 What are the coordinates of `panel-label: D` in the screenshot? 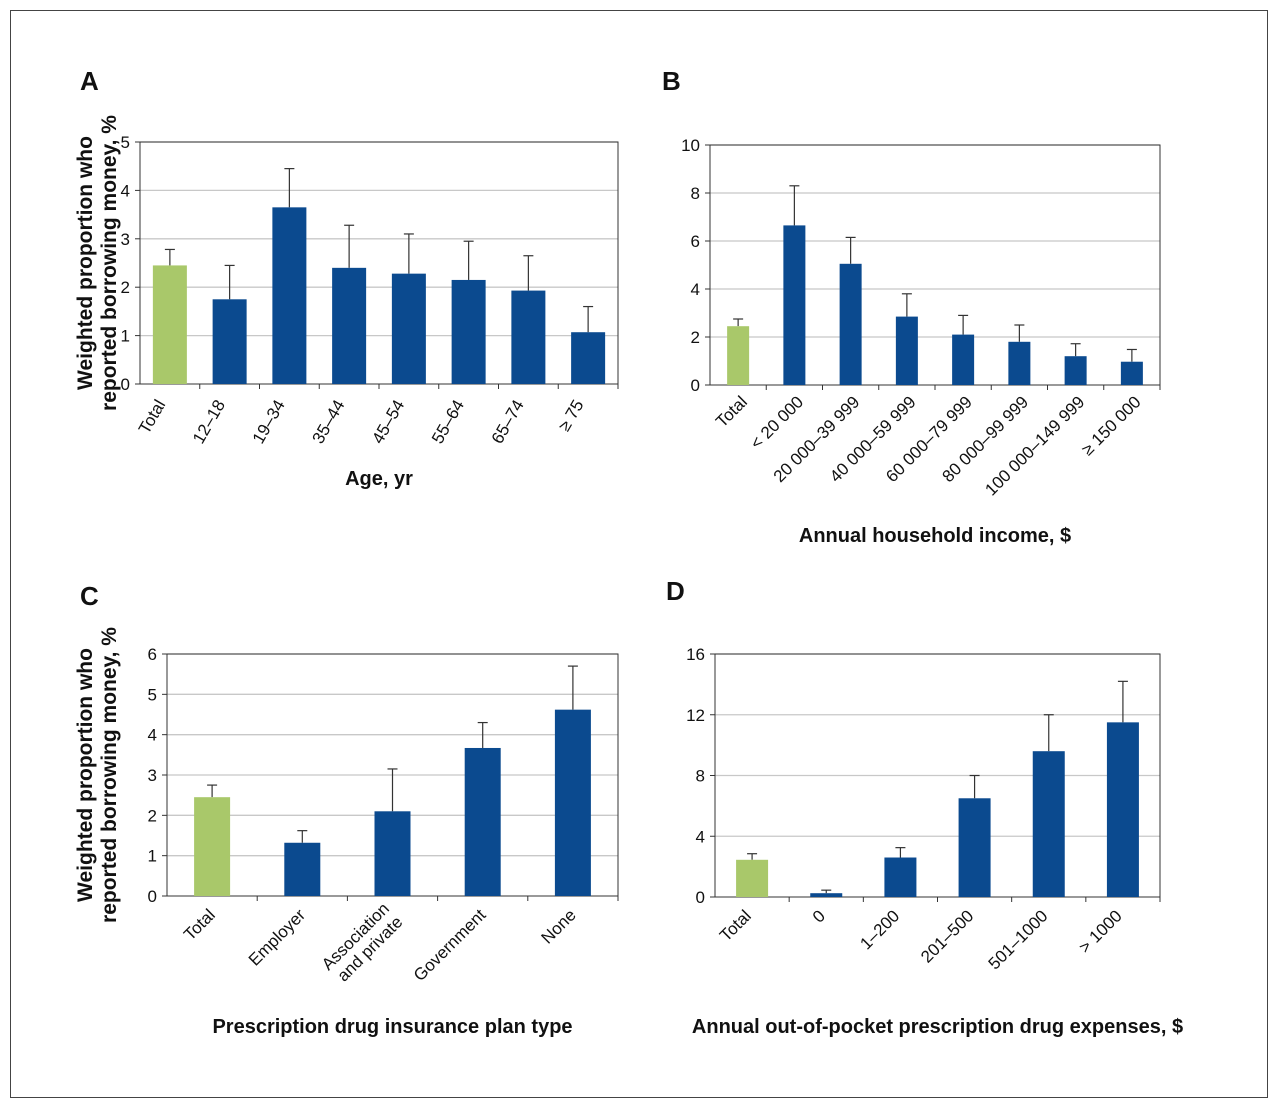 It's located at (675, 591).